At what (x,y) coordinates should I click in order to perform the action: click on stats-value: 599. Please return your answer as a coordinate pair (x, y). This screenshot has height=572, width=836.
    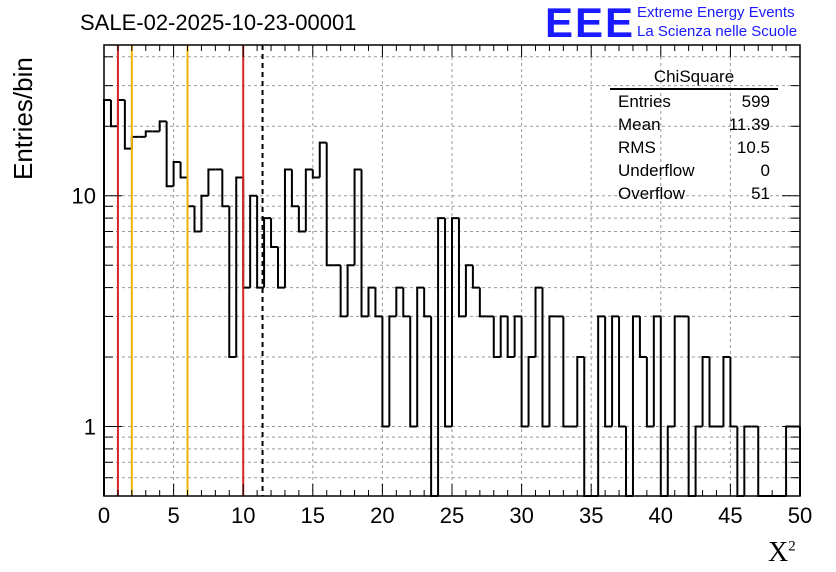
    Looking at the image, I should click on (755, 101).